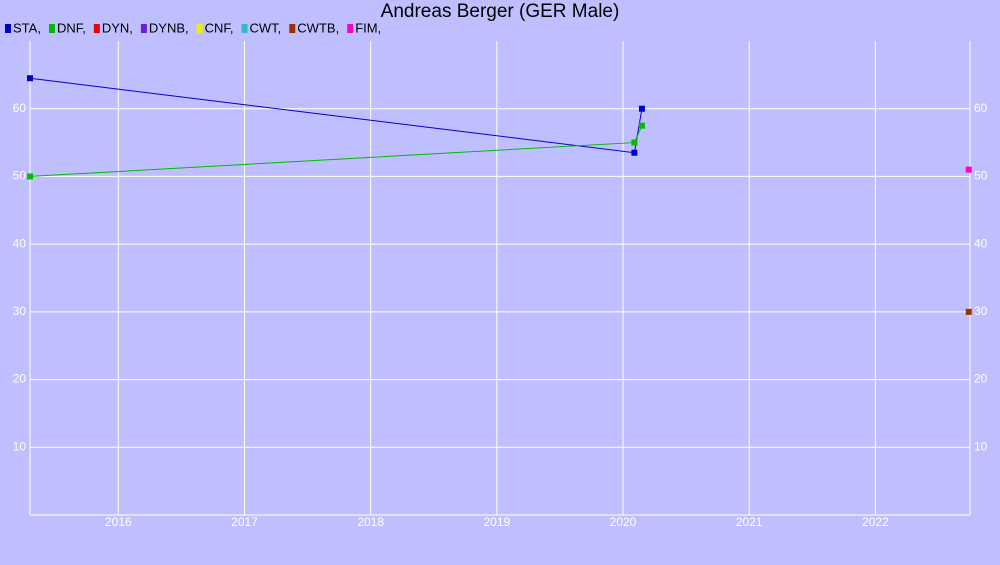 The width and height of the screenshot is (1000, 565). Describe the element at coordinates (496, 522) in the screenshot. I see `x-tick-label: 2019` at that location.